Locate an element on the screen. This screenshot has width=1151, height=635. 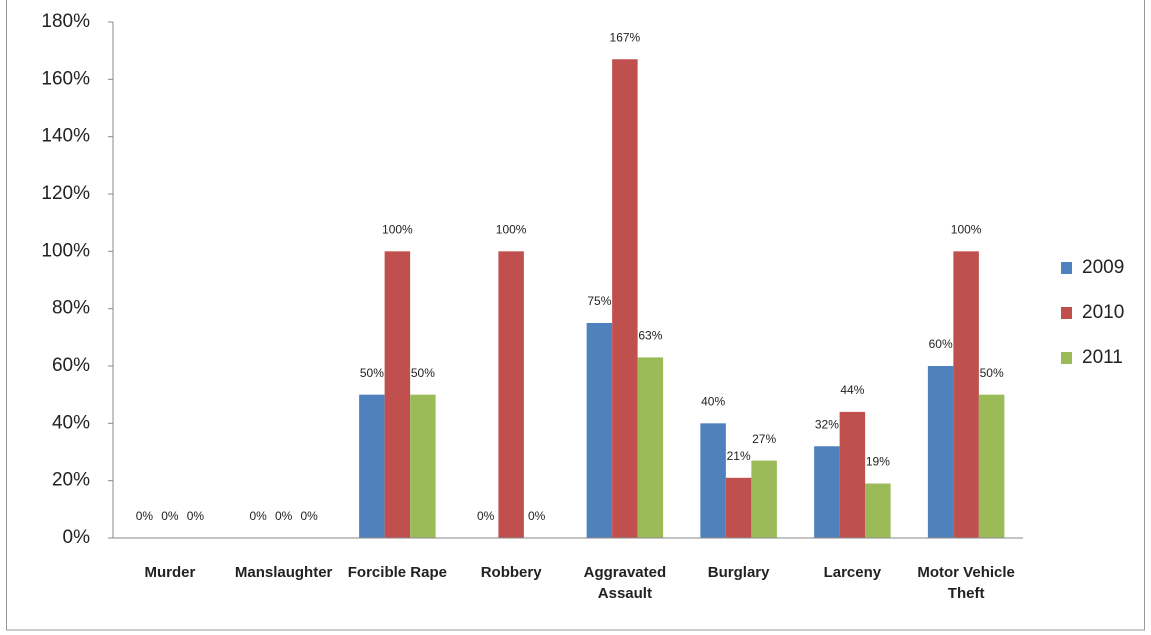
x-tick-label: Forcible Rape is located at coordinates (397, 572).